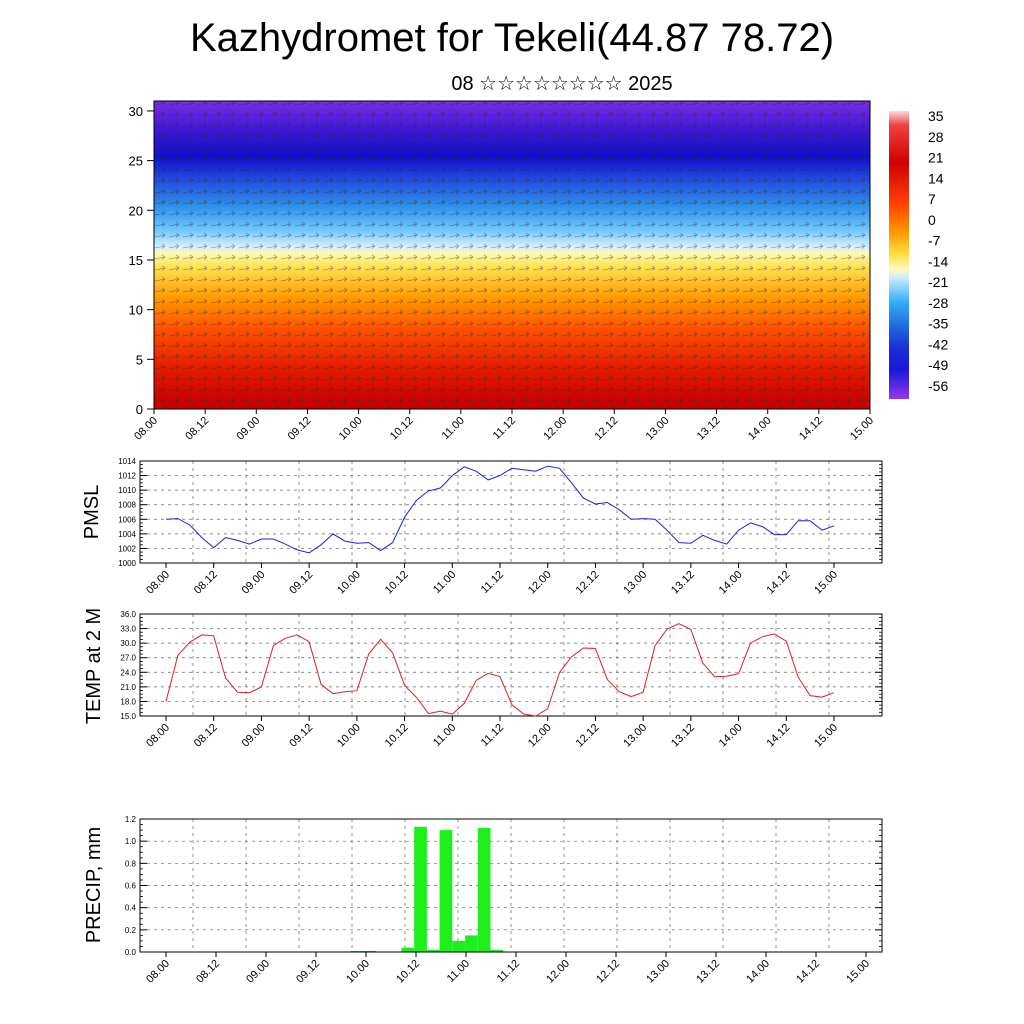 The width and height of the screenshot is (1024, 1024). What do you see at coordinates (136, 111) in the screenshot?
I see `cs-y-tick-label: 30` at bounding box center [136, 111].